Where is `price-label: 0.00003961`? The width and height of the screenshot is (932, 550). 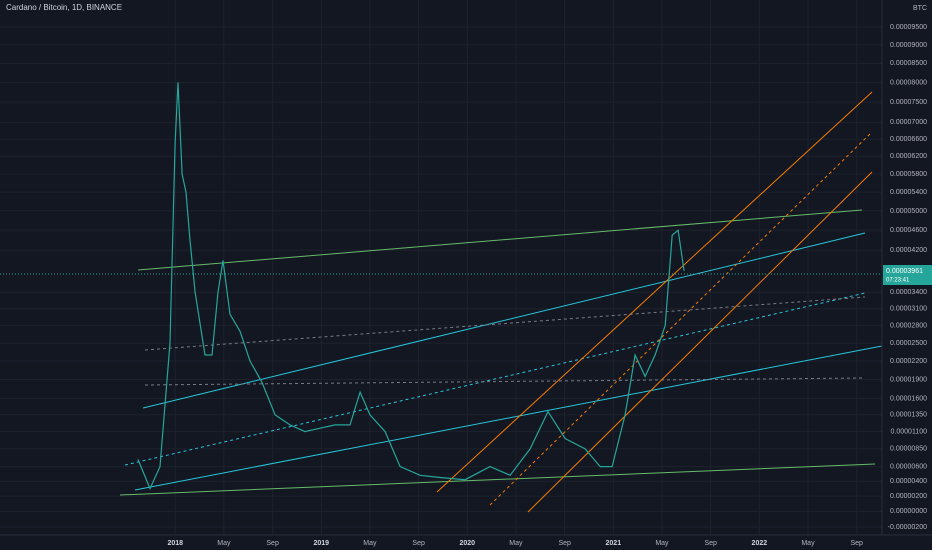 price-label: 0.00003961 is located at coordinates (904, 271).